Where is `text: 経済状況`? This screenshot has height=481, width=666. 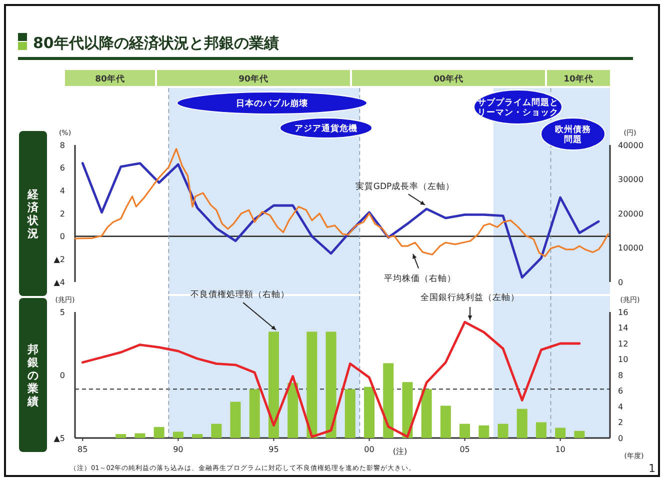
text: 経済状況 is located at coordinates (33, 214).